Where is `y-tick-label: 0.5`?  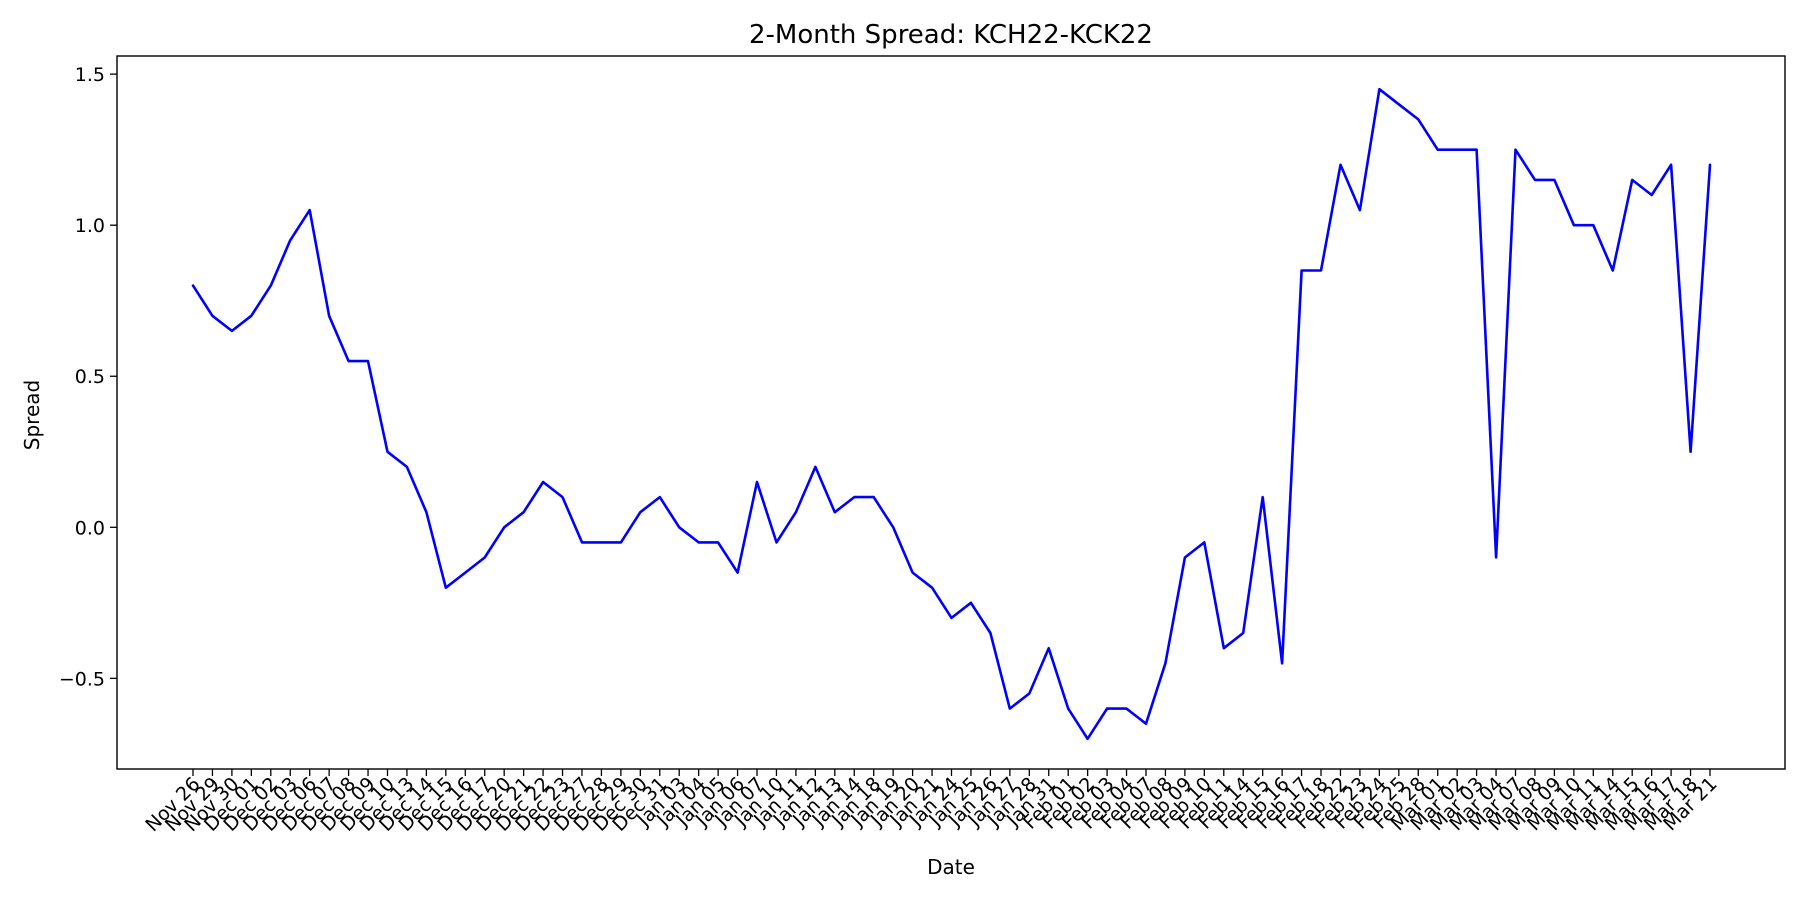 y-tick-label: 0.5 is located at coordinates (90, 377).